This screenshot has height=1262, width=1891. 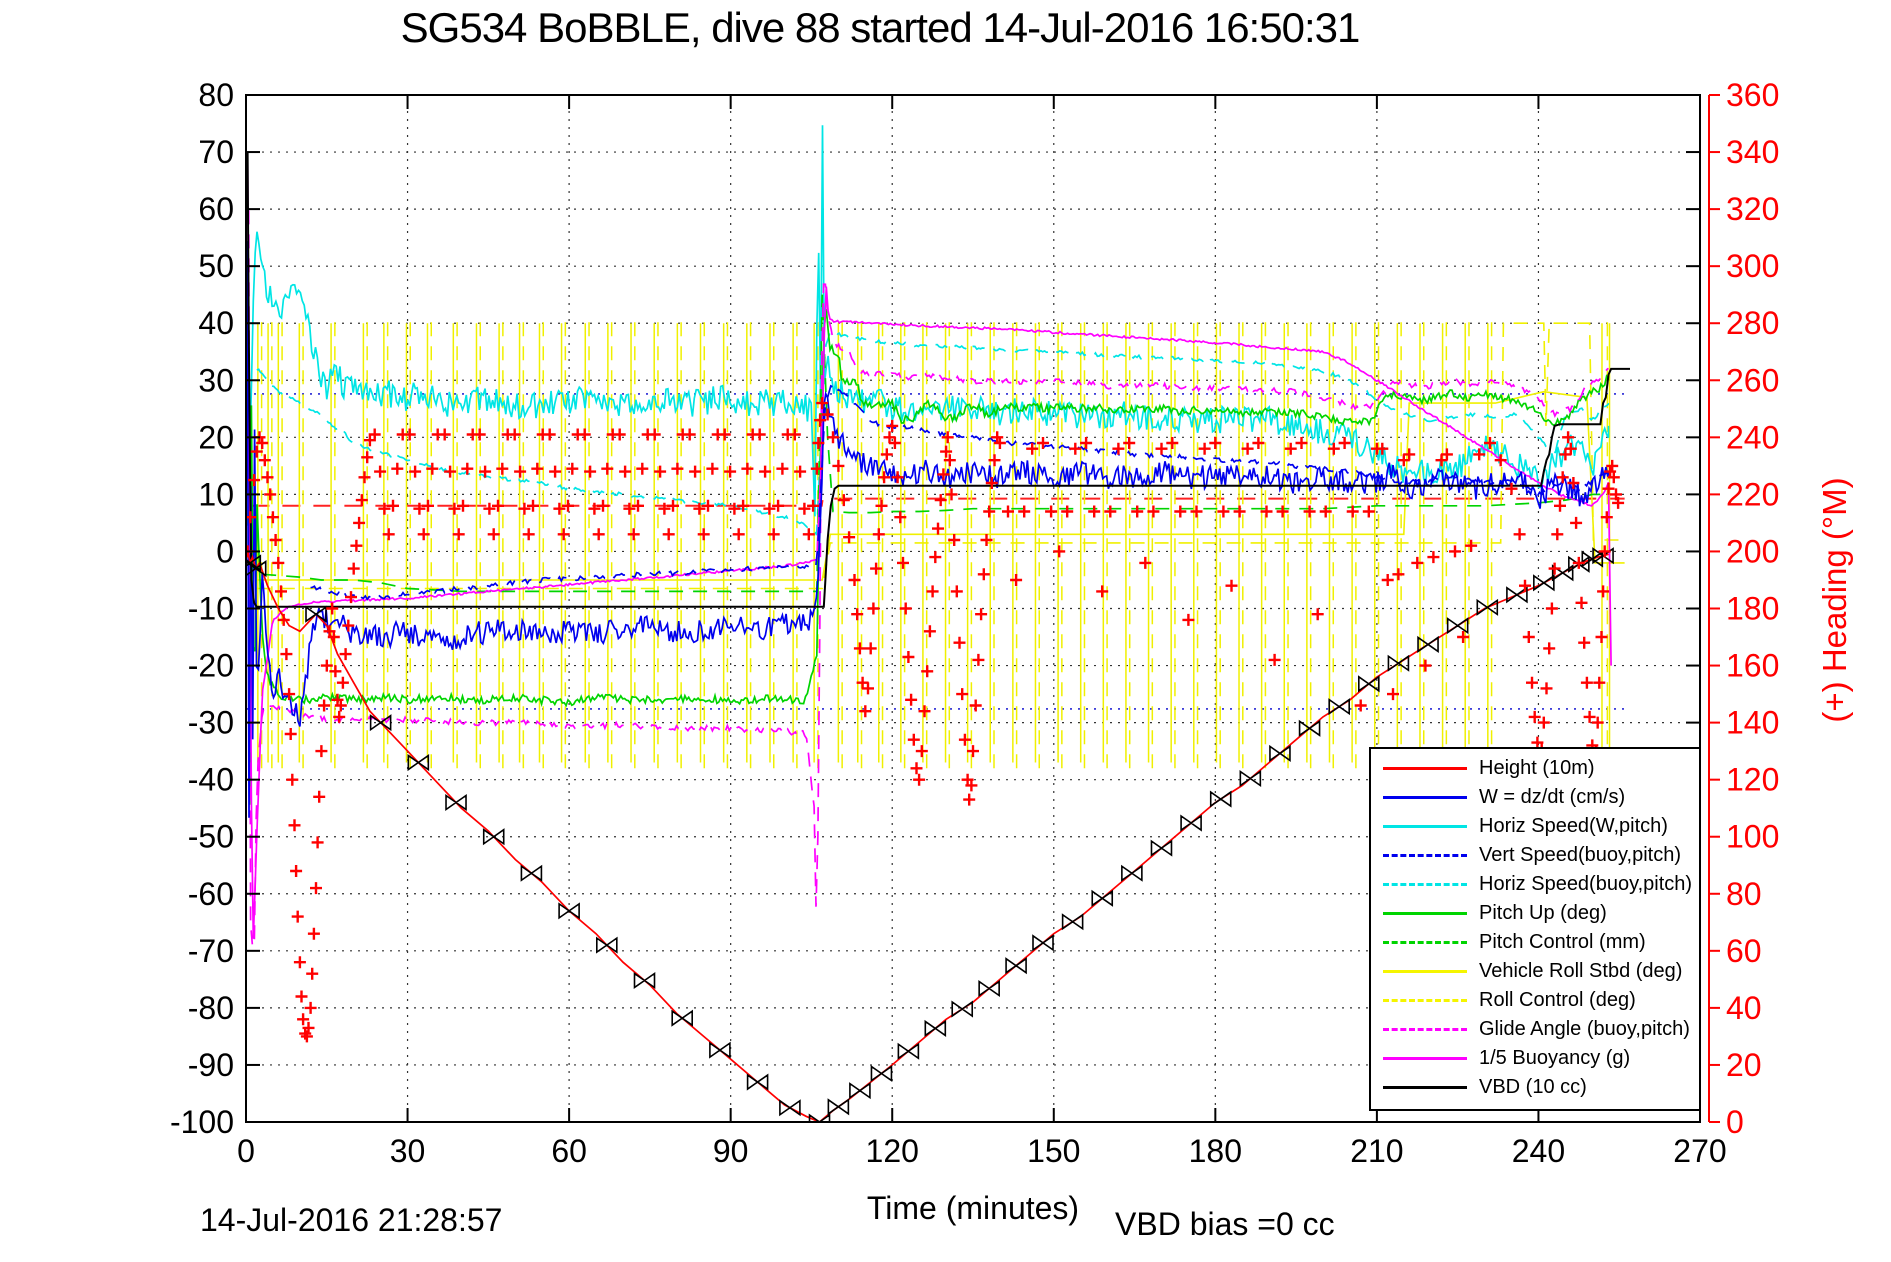 What do you see at coordinates (1538, 1151) in the screenshot?
I see `x-tick-label: 240` at bounding box center [1538, 1151].